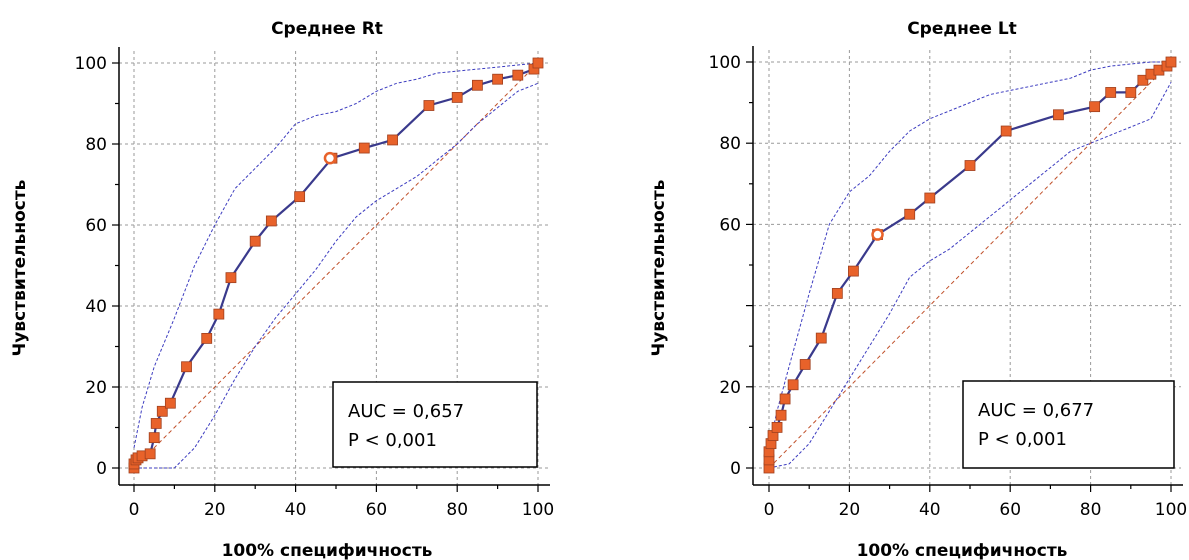  I want to click on chart-2-p-label: P < 0,001, so click(1022, 439).